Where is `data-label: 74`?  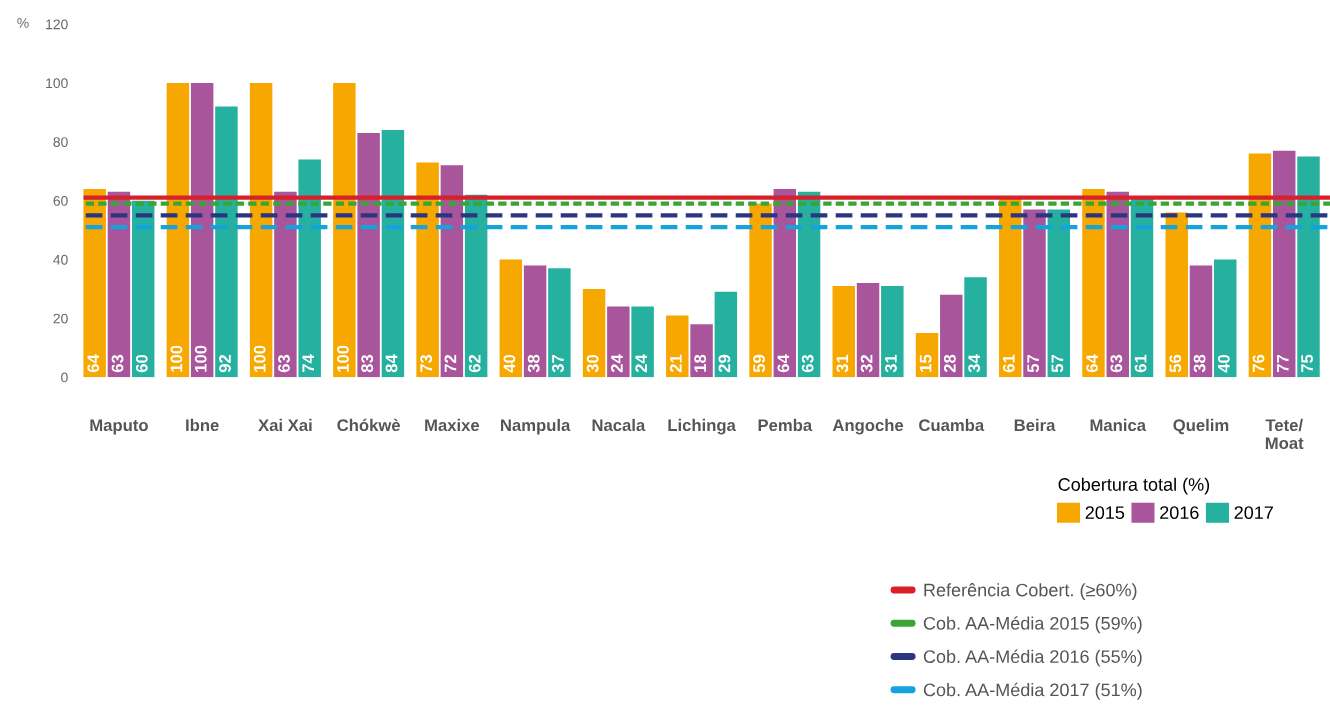
data-label: 74 is located at coordinates (308, 363).